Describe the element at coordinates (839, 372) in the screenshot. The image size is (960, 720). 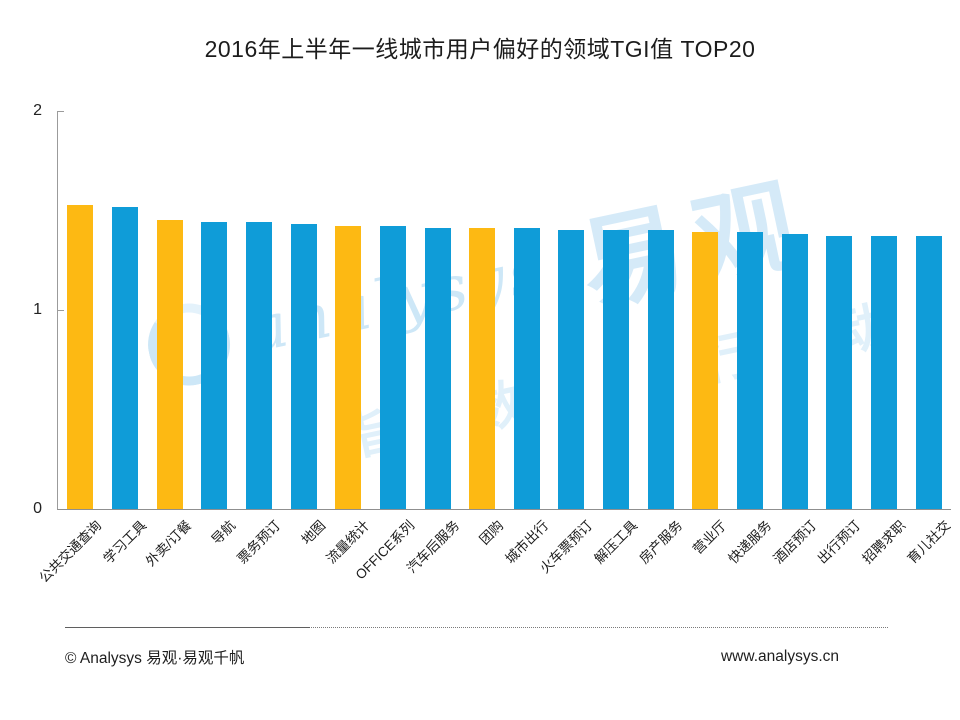
I see `bar-出行预订` at that location.